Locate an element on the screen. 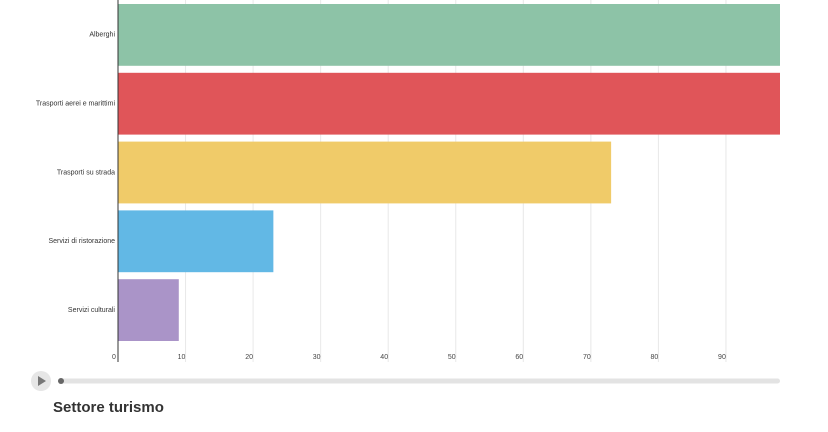  y-tick-label: Trasporti aerei e marittimi is located at coordinates (76, 104).